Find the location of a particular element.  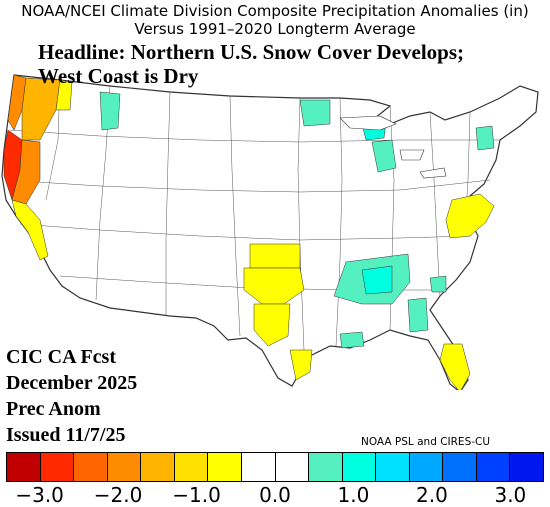

legend-tick-label: −1.0 is located at coordinates (196, 495).